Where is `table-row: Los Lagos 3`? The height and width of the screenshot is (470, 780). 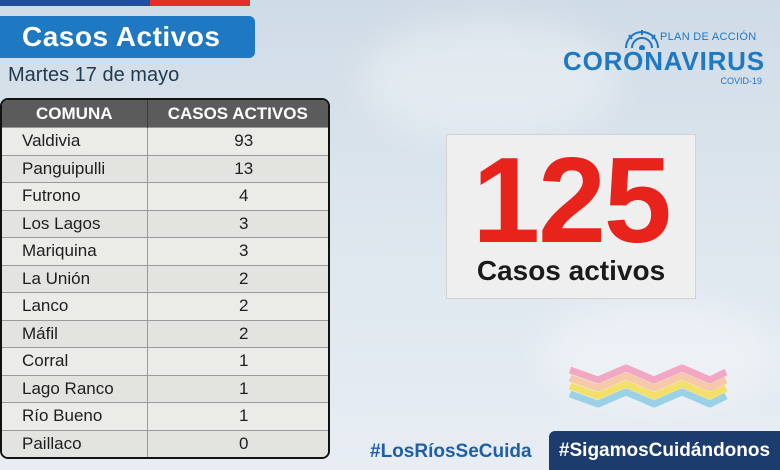
table-row: Los Lagos 3 is located at coordinates (165, 223).